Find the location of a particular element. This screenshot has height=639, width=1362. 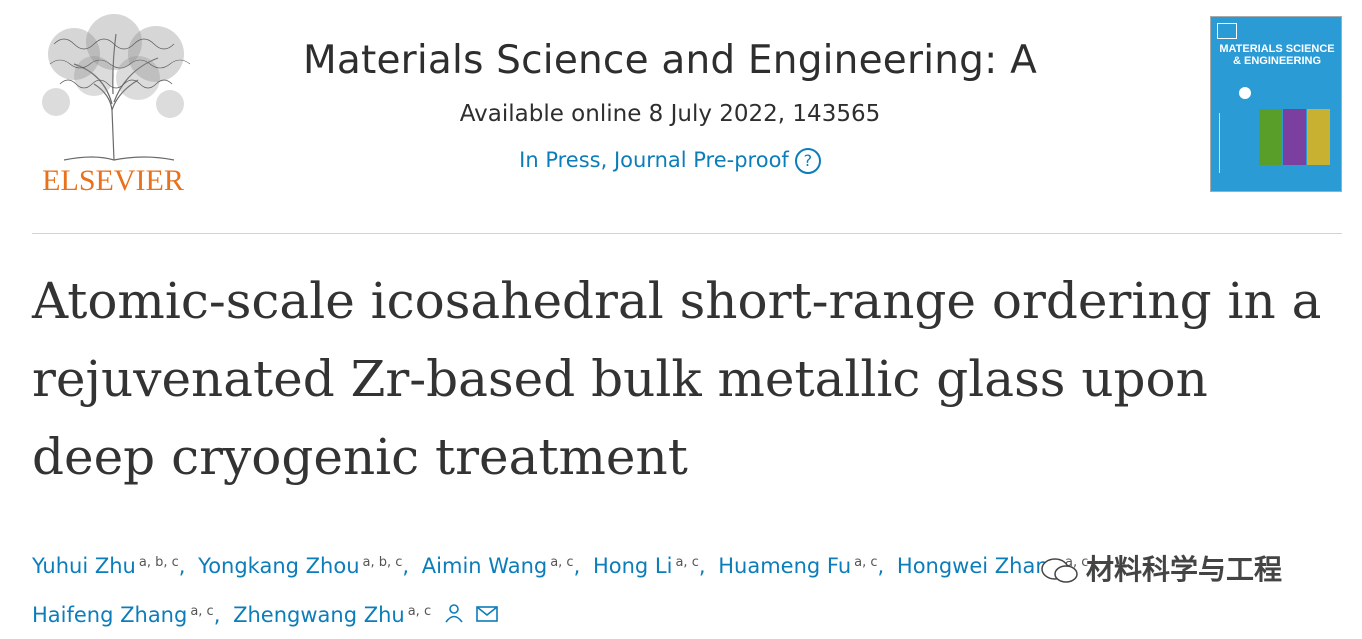

envelope-icon is located at coordinates (487, 616).